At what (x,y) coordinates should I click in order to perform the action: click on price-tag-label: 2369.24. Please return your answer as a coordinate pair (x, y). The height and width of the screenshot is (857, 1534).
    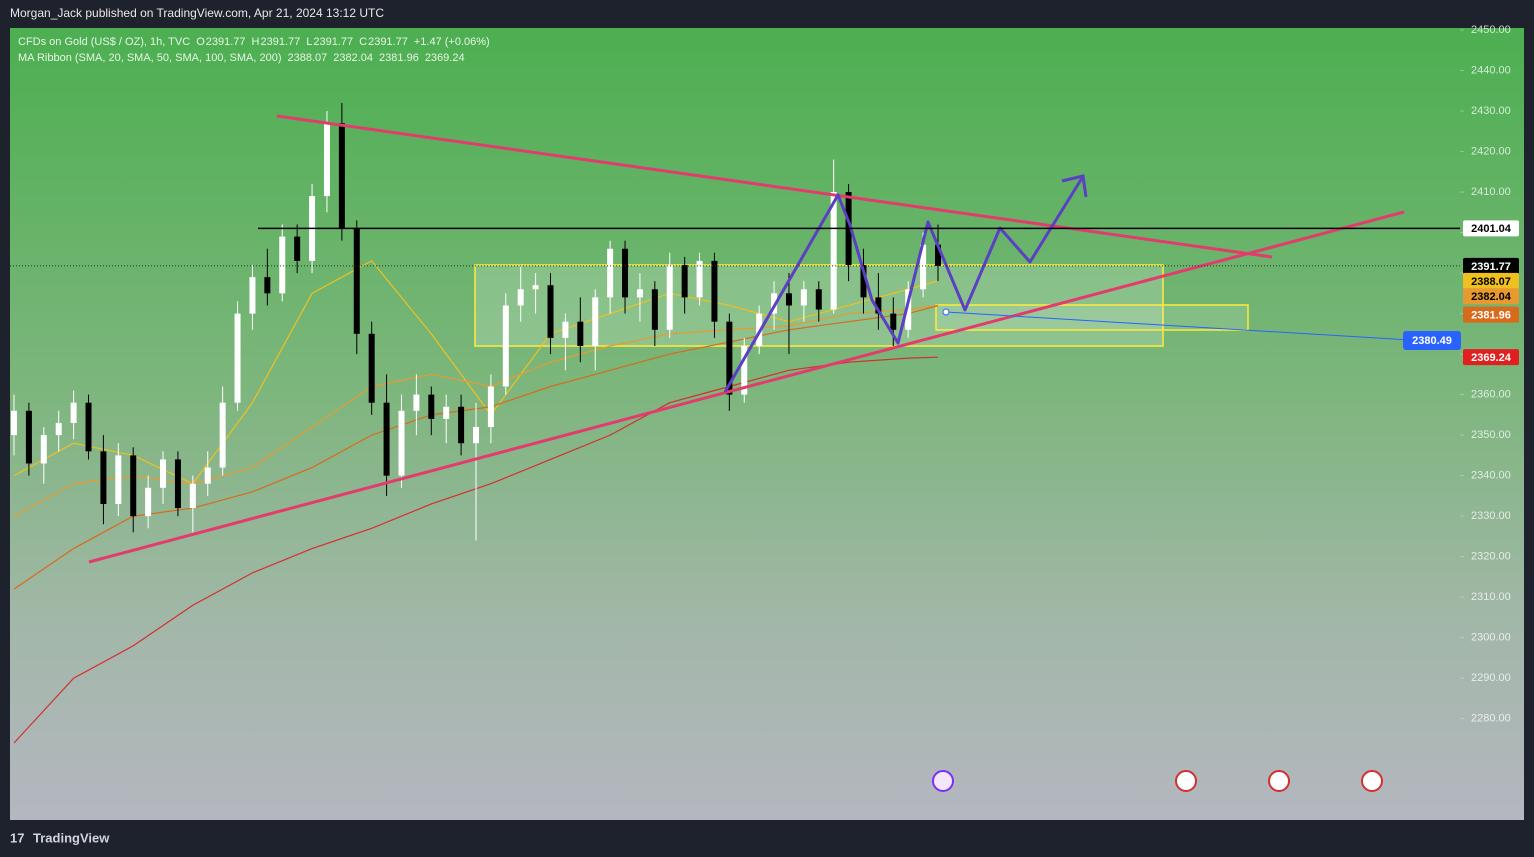
    Looking at the image, I should click on (1491, 358).